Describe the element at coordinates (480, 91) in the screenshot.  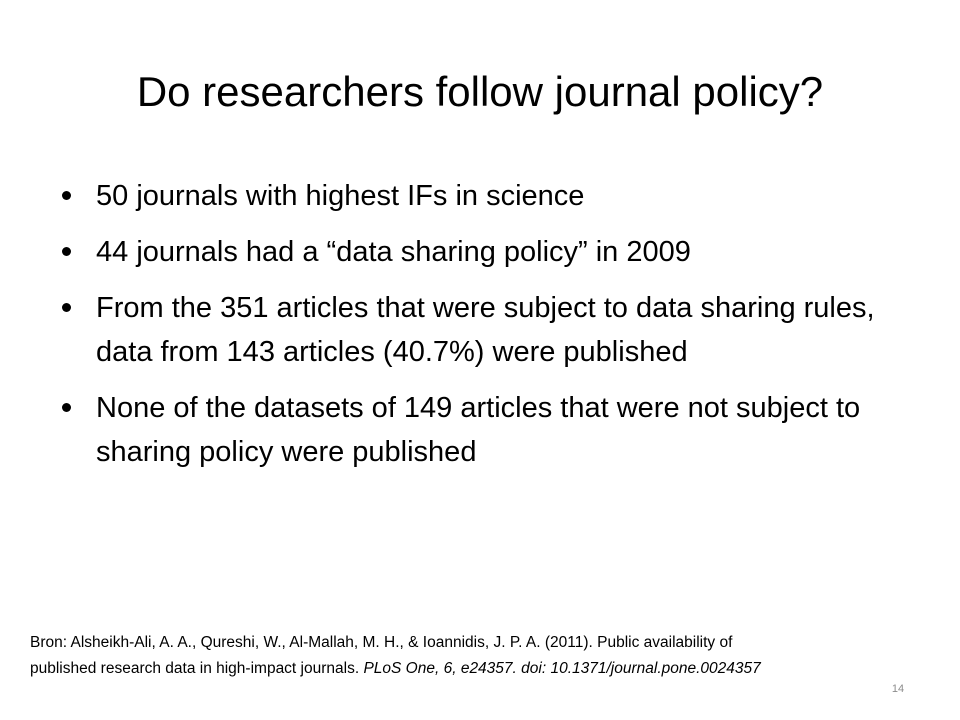
I see `slide-title: Do researchers follow journal policy?` at that location.